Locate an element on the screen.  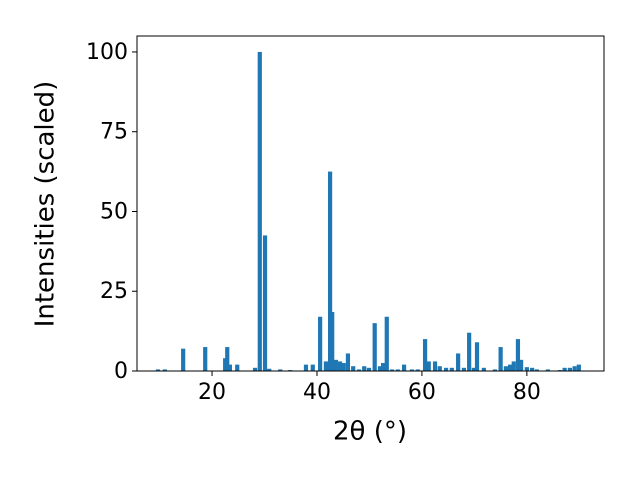
y-tick-label: 50 is located at coordinates (114, 211).